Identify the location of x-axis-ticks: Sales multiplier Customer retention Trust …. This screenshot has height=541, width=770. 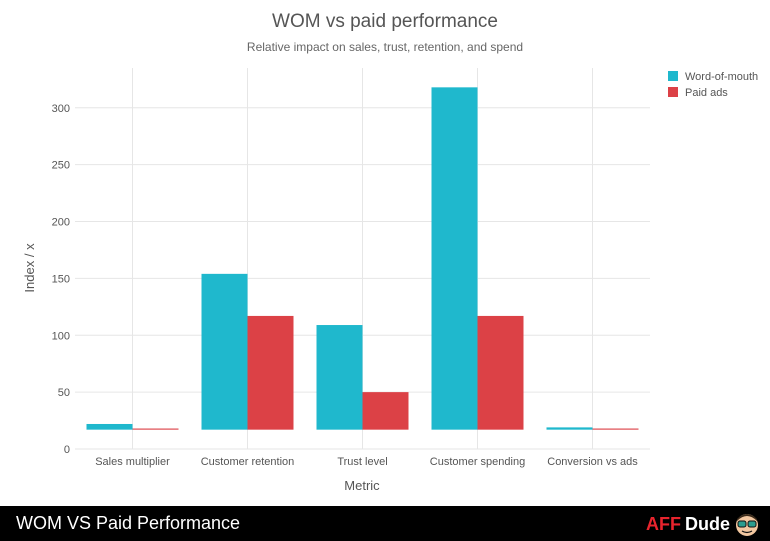
(366, 462).